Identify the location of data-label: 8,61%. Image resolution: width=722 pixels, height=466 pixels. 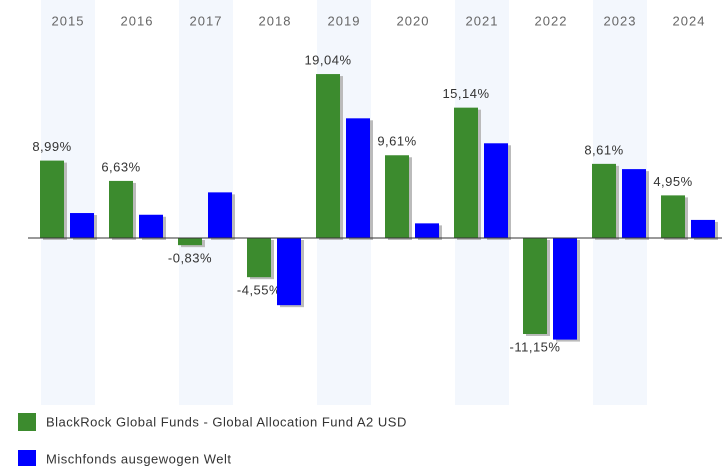
(603, 149).